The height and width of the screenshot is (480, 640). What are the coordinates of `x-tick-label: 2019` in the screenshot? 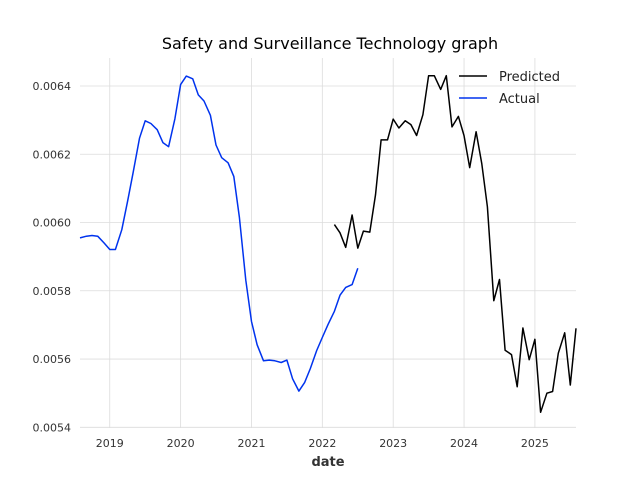 It's located at (110, 443).